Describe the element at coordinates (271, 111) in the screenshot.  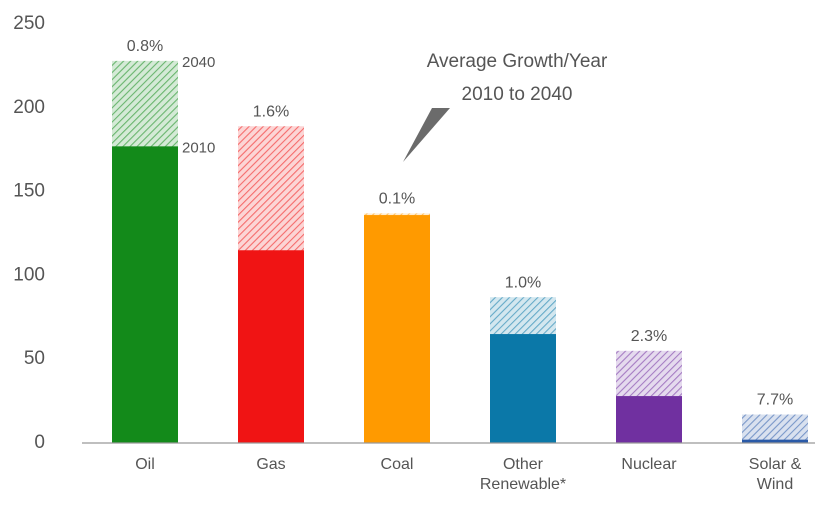
I see `growth-label: 1.6%` at that location.